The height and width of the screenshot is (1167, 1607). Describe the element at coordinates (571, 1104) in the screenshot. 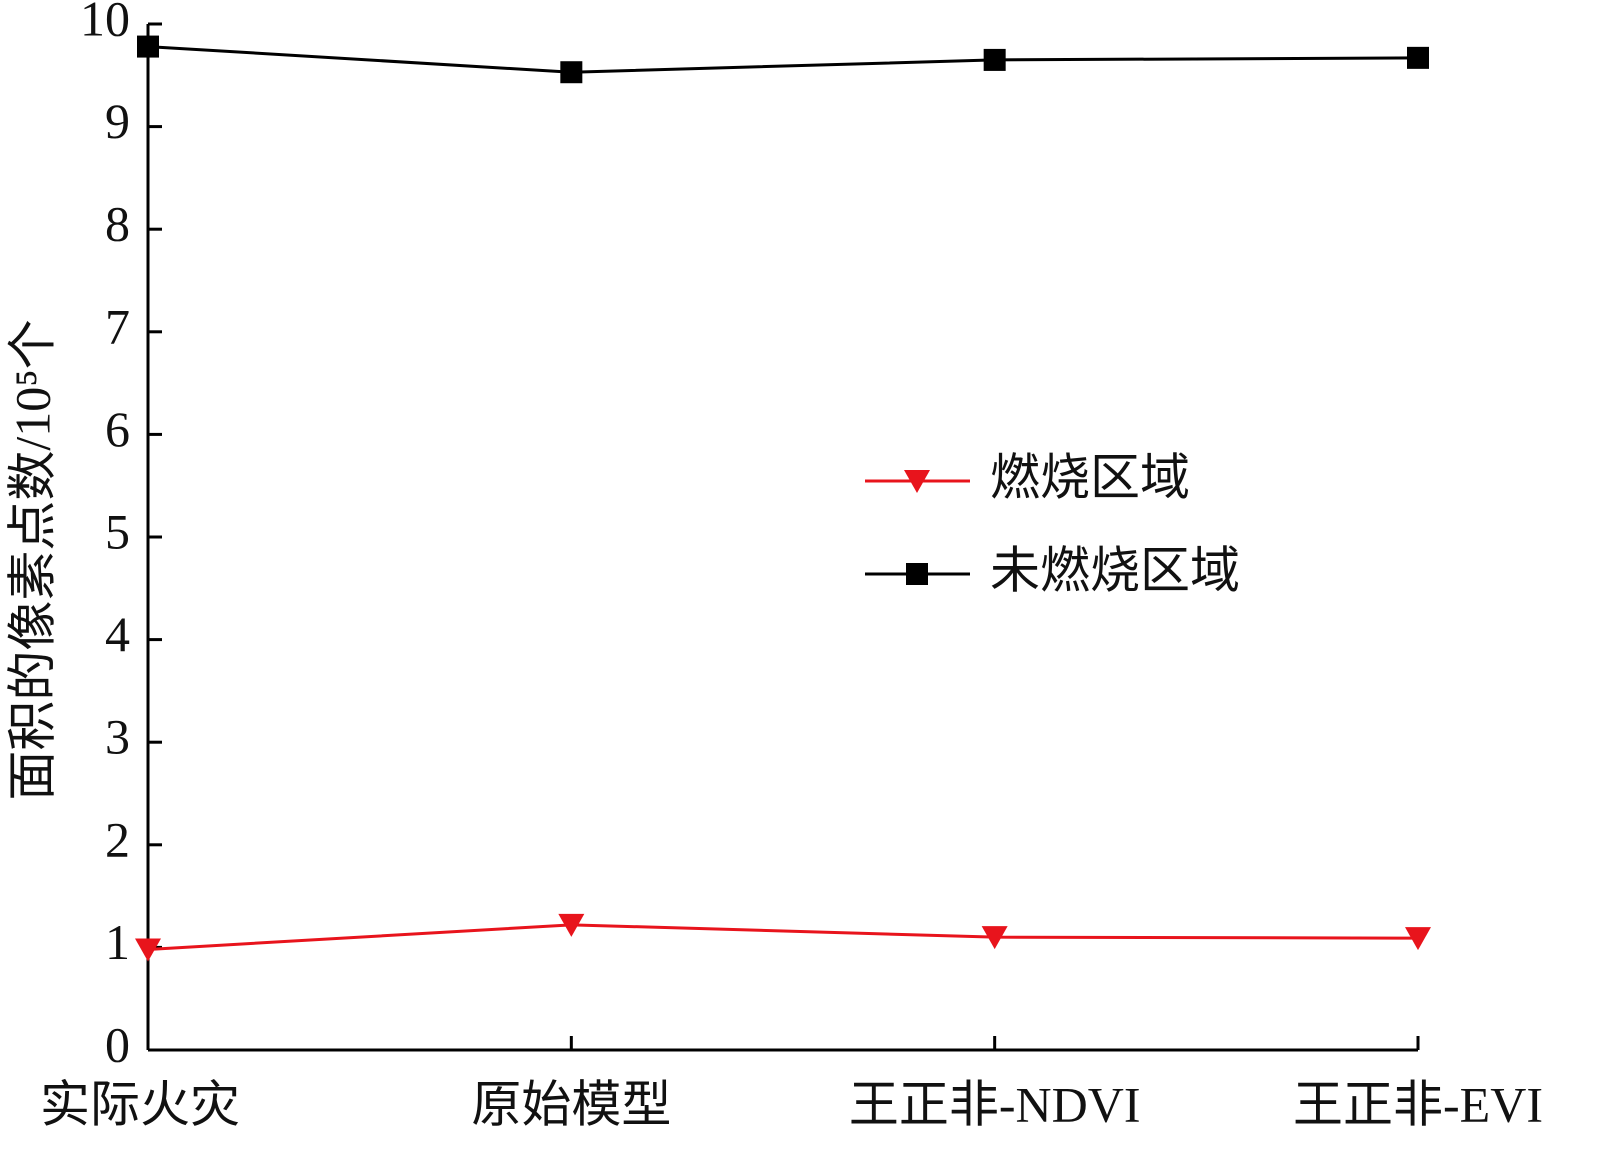

I see `x-tick-label: 原始模型` at that location.